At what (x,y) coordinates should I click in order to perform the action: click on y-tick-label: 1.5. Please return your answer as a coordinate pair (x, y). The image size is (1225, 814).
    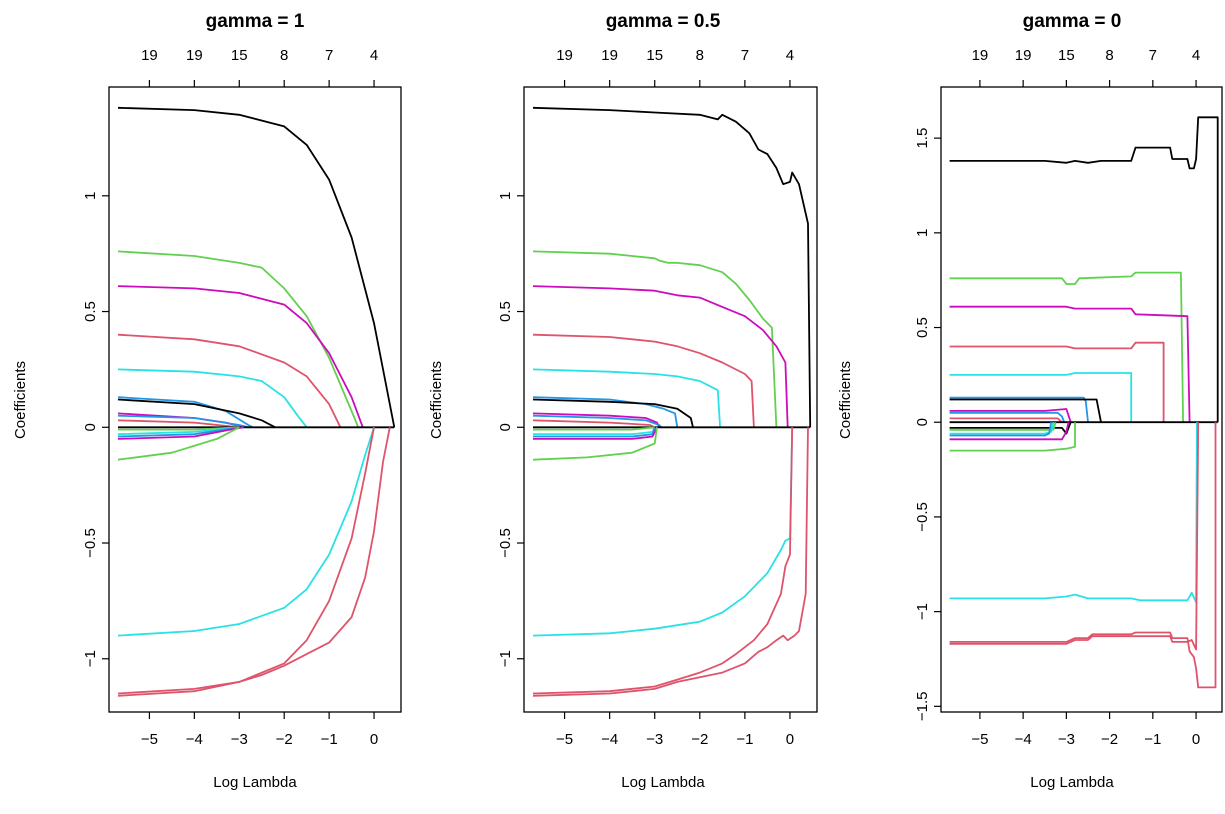
    Looking at the image, I should click on (922, 138).